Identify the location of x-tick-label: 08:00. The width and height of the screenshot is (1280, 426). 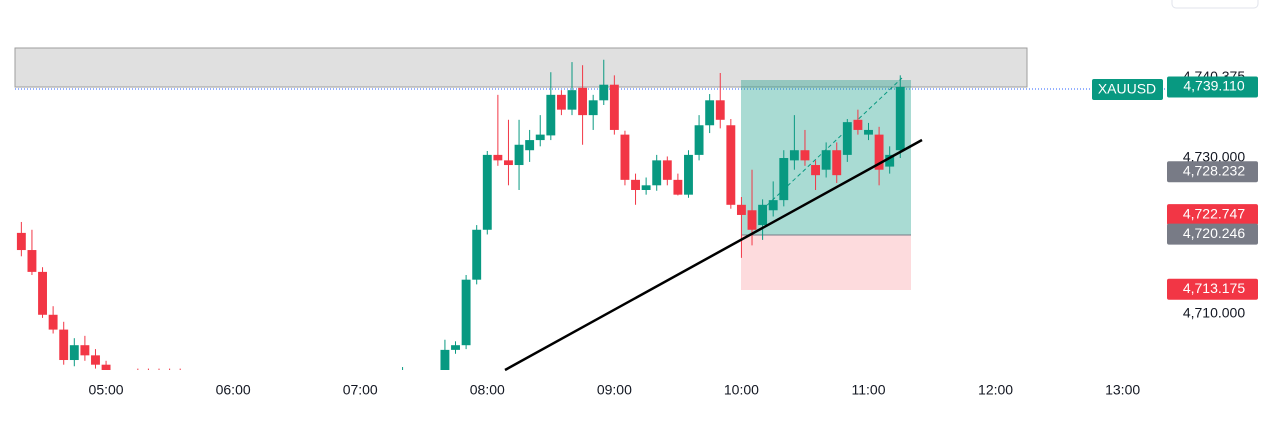
(487, 390).